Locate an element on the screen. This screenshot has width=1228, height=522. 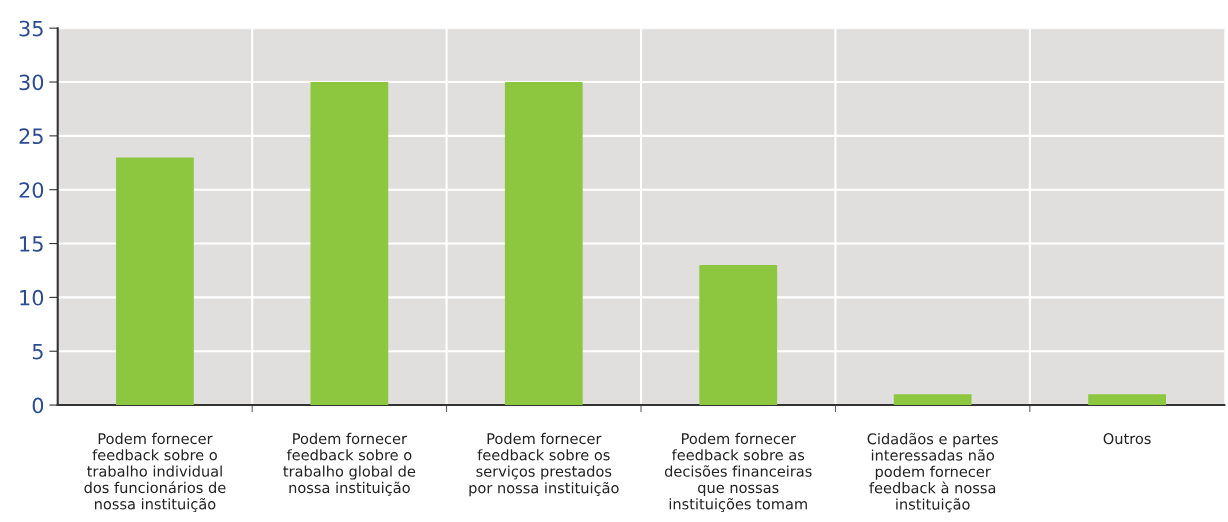
y-tick-label: 35 is located at coordinates (31, 28).